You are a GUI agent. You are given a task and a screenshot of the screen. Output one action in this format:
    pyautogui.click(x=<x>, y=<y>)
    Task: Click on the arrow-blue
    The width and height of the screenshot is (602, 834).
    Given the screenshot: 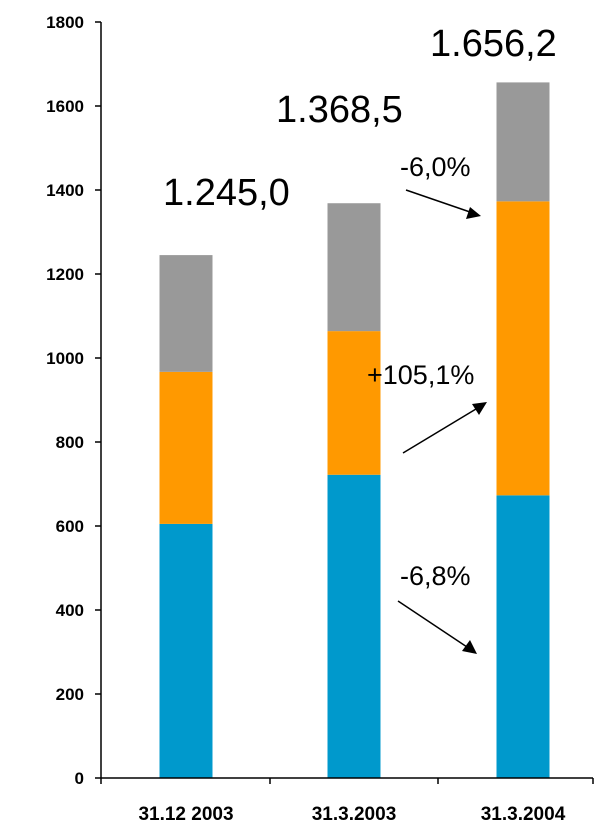 What is the action you would take?
    pyautogui.click(x=432, y=624)
    